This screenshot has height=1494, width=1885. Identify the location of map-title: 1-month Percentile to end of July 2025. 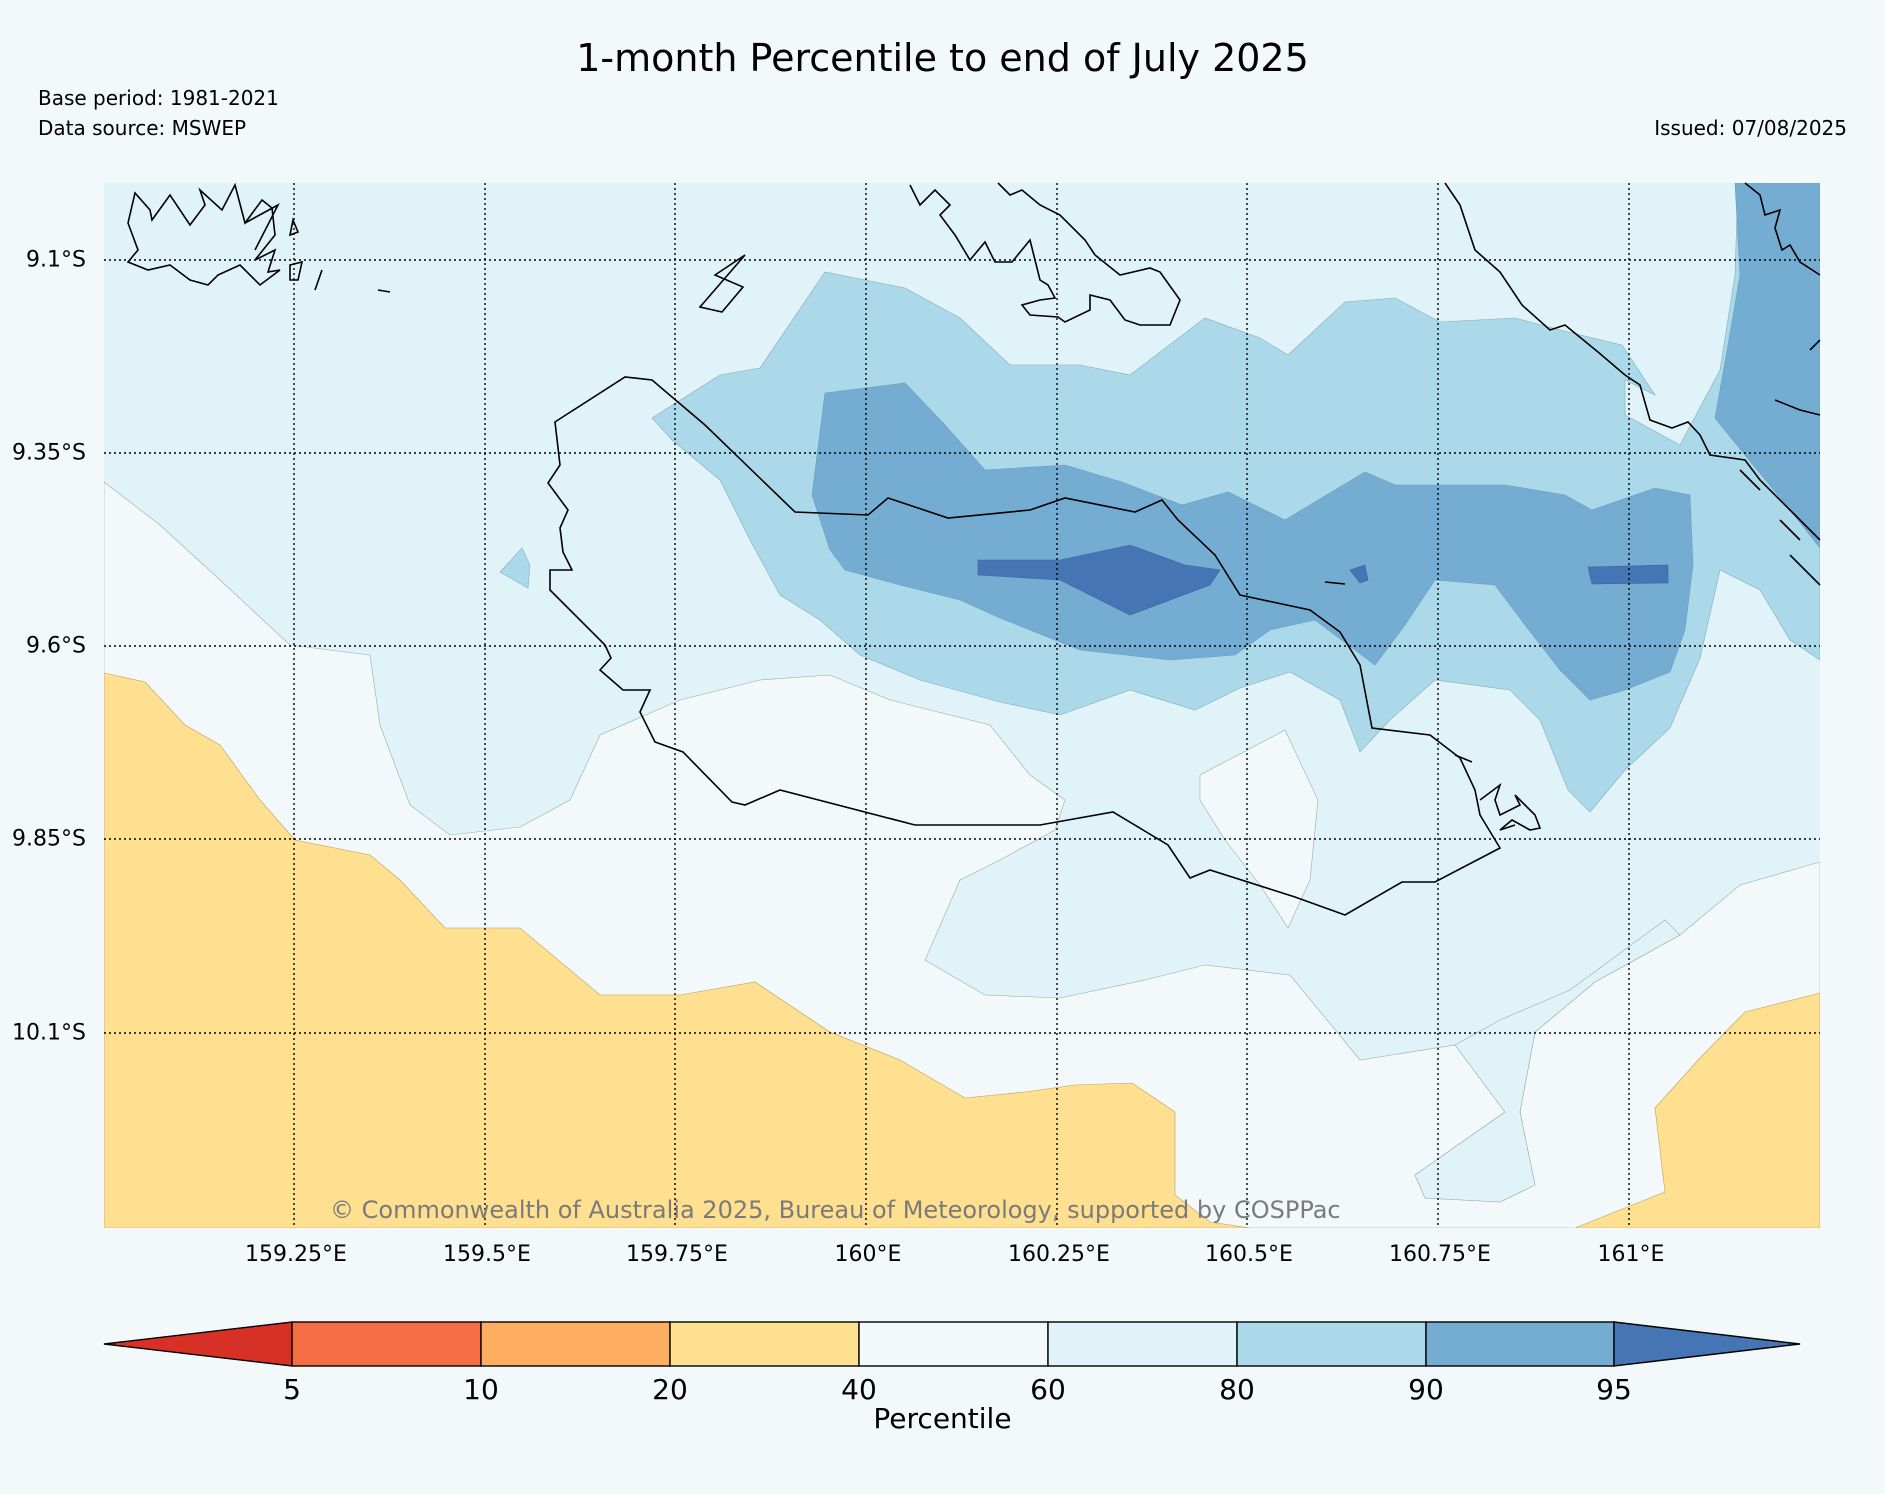
(942, 58).